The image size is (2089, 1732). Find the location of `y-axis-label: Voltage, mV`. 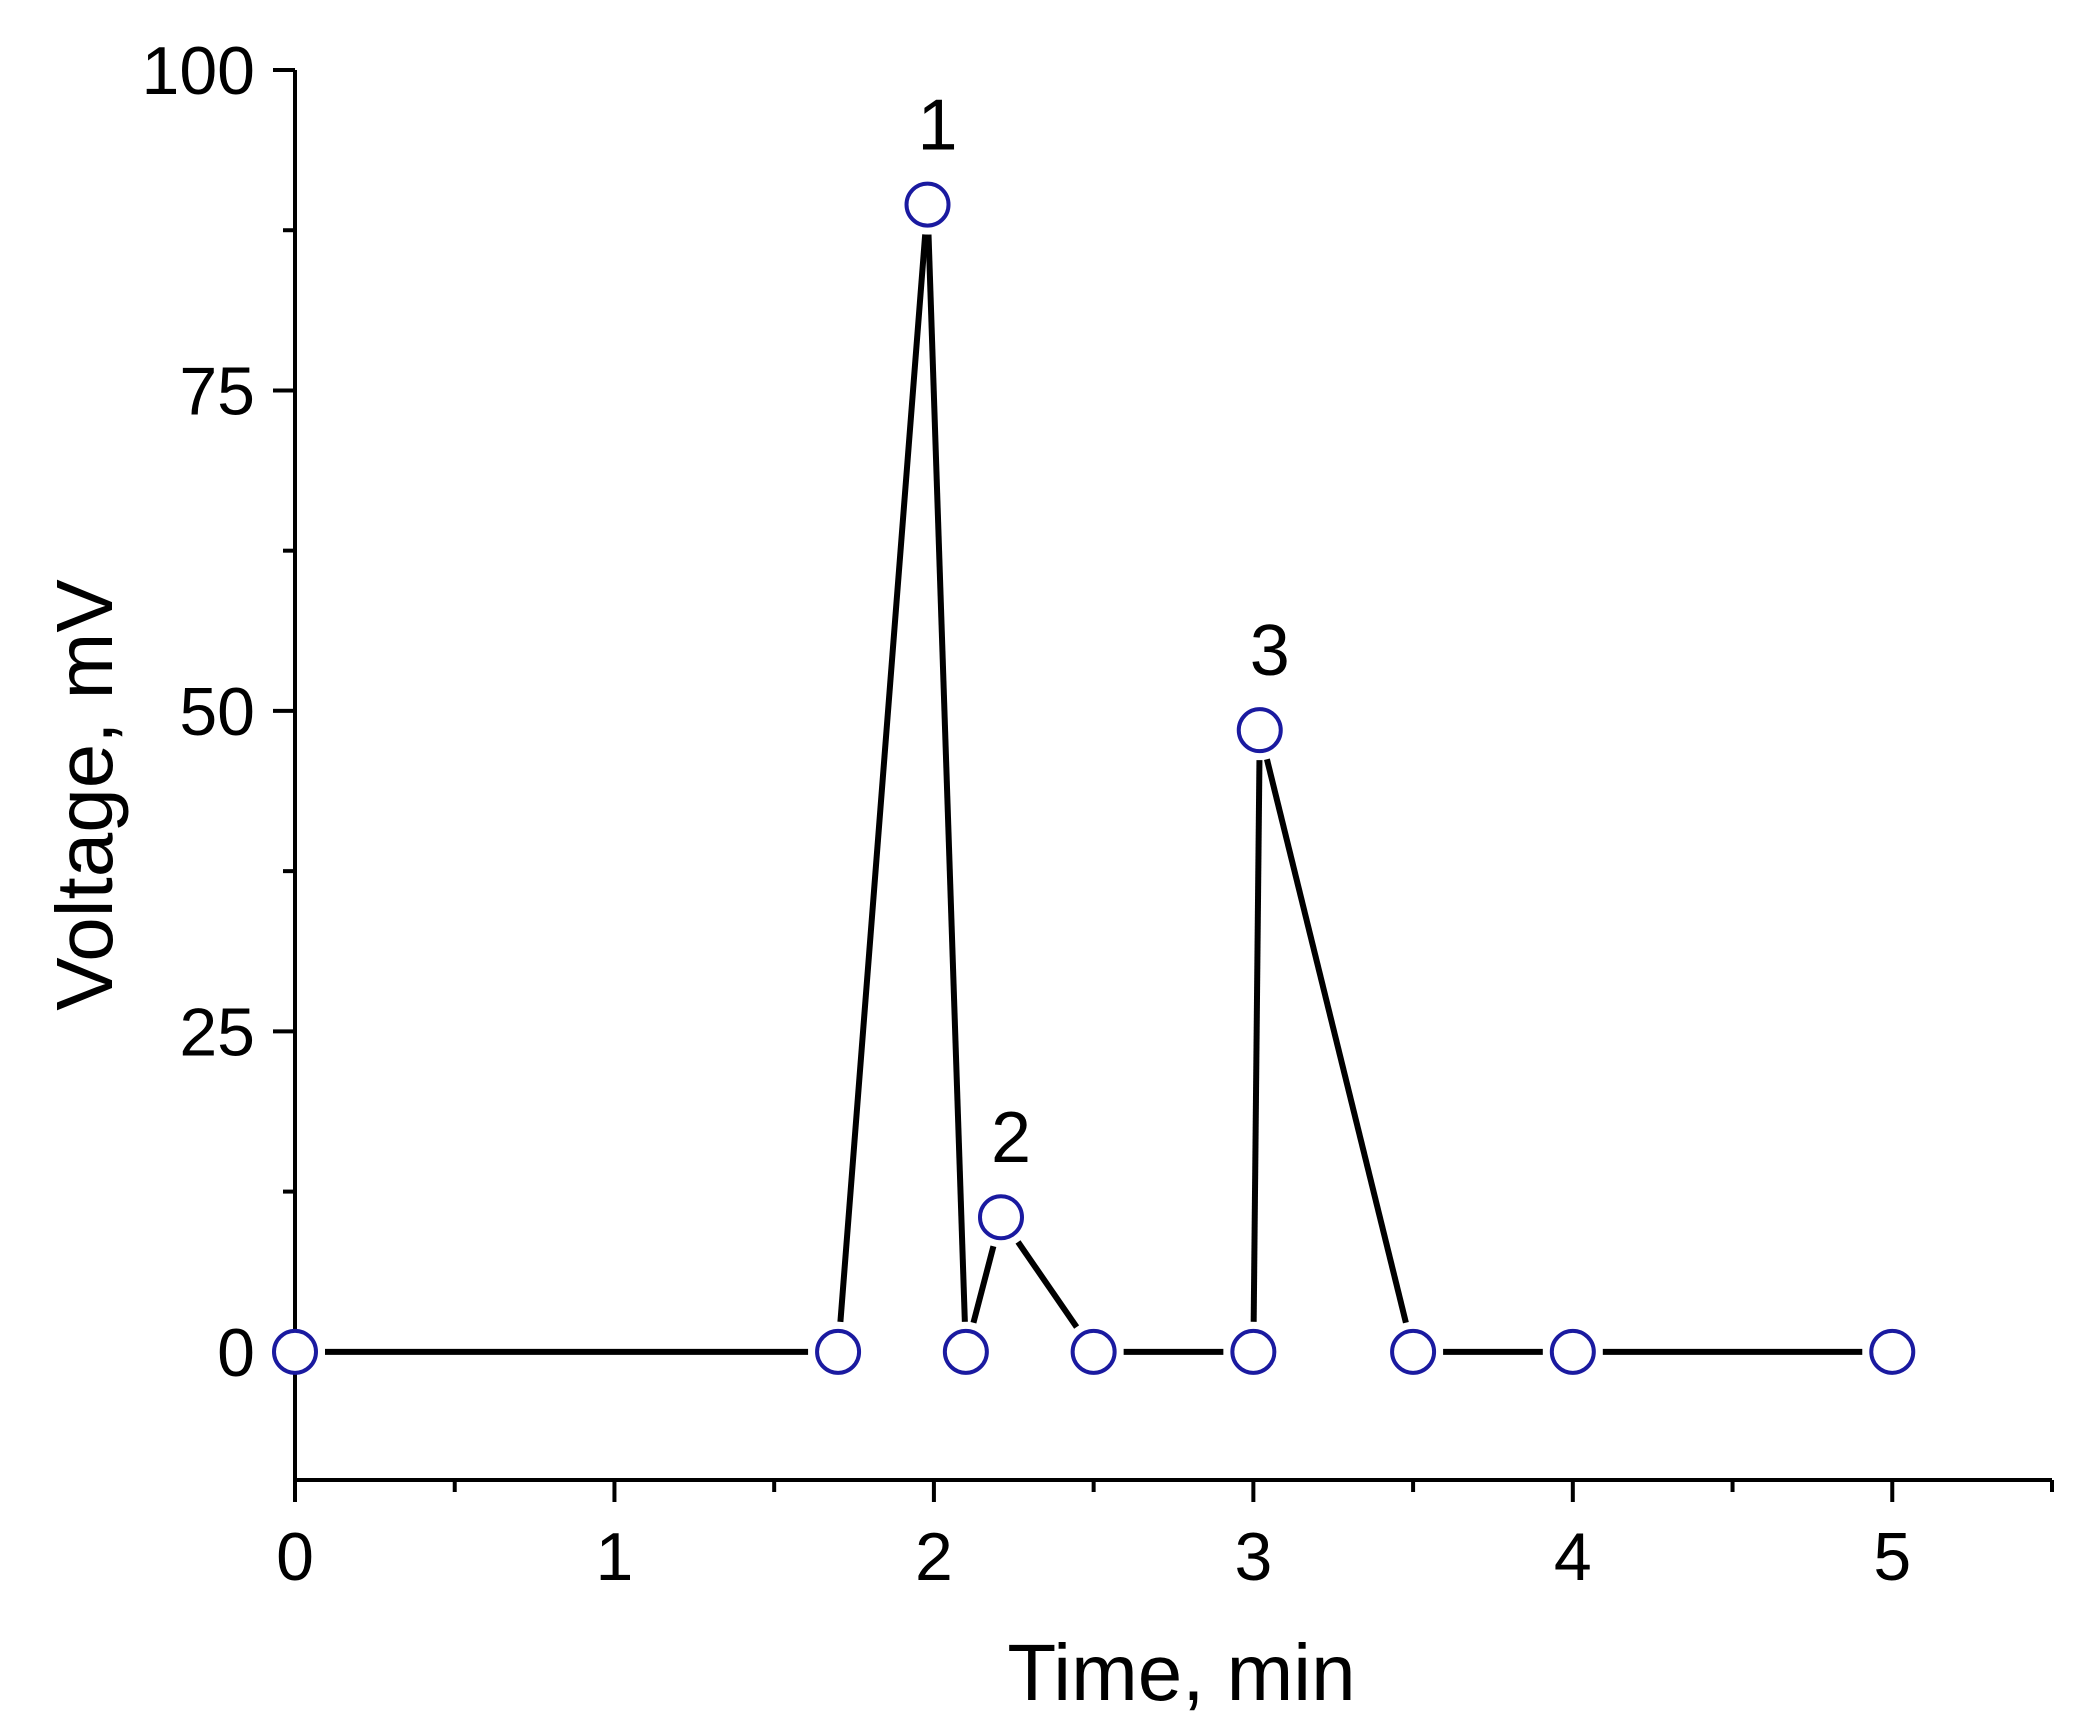

y-axis-label: Voltage, mV is located at coordinates (84, 795).